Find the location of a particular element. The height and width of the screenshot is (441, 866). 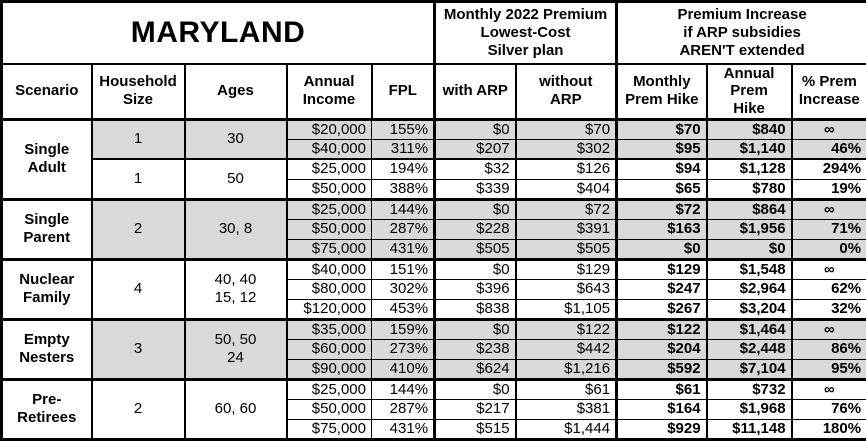

column-header-annual-income: Annual Income is located at coordinates (329, 92).